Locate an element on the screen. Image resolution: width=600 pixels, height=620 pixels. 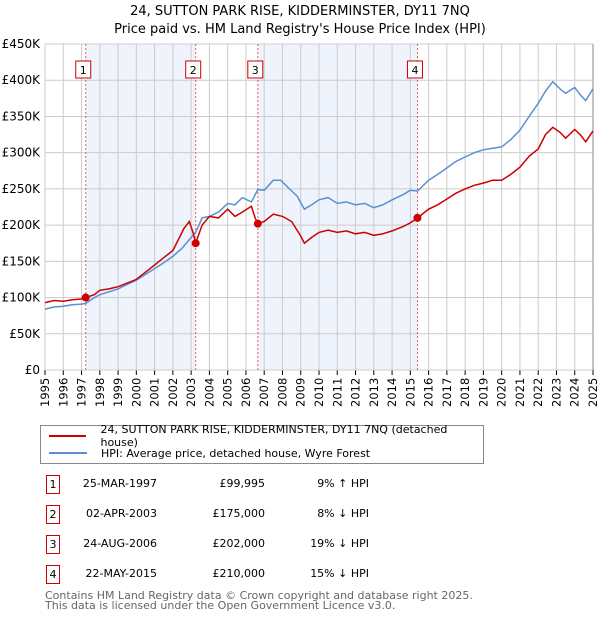
x-tick-label: 2006 is located at coordinates (246, 392).